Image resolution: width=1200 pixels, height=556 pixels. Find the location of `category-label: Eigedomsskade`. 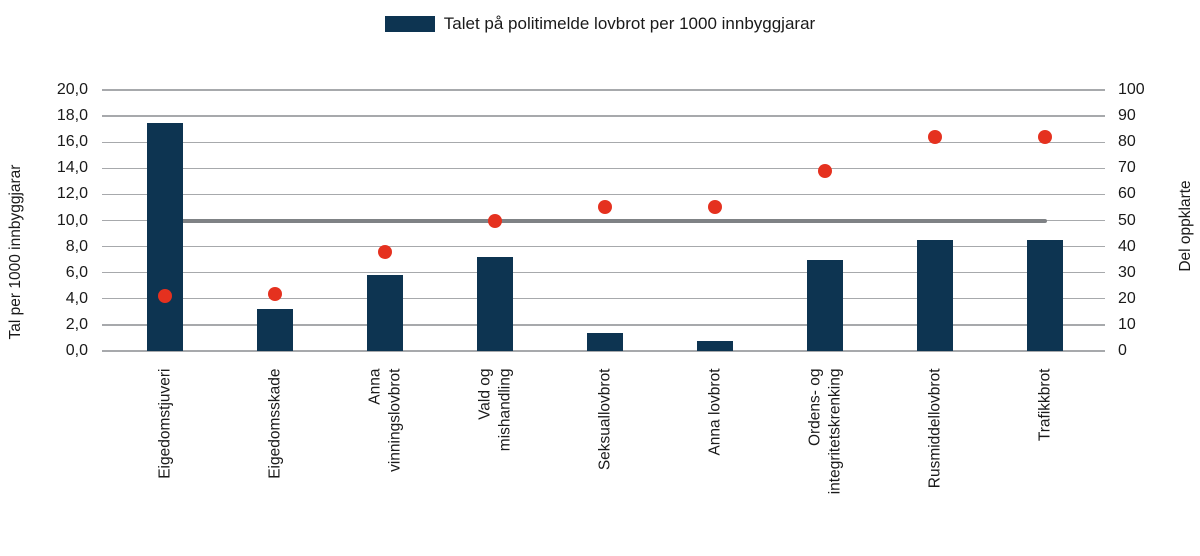

category-label: Eigedomsskade is located at coordinates (275, 460).